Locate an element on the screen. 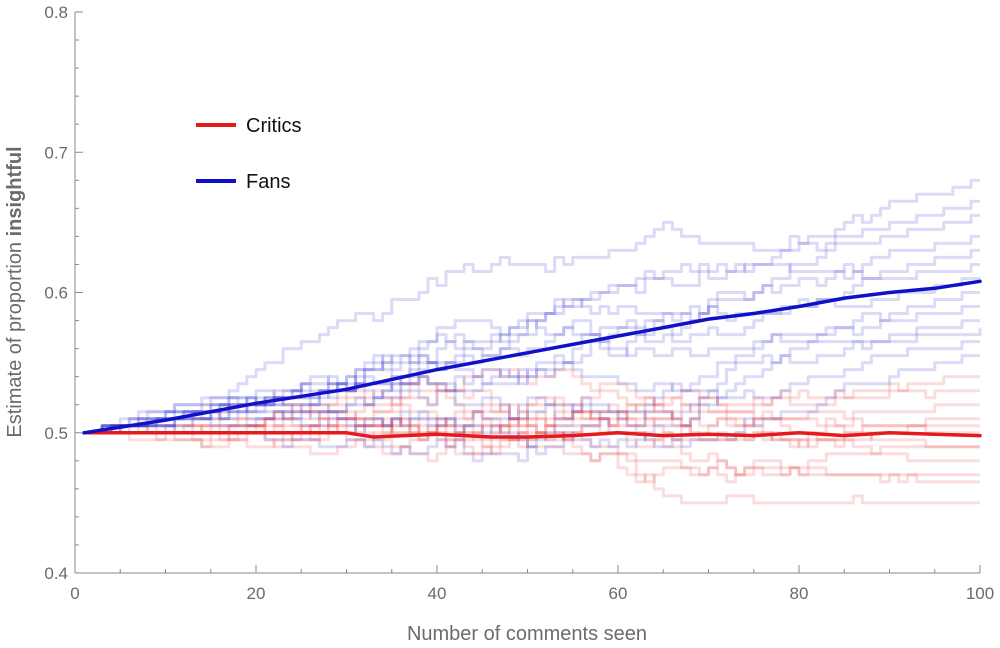 Image resolution: width=1000 pixels, height=648 pixels. x-tick-label: 100 is located at coordinates (980, 593).